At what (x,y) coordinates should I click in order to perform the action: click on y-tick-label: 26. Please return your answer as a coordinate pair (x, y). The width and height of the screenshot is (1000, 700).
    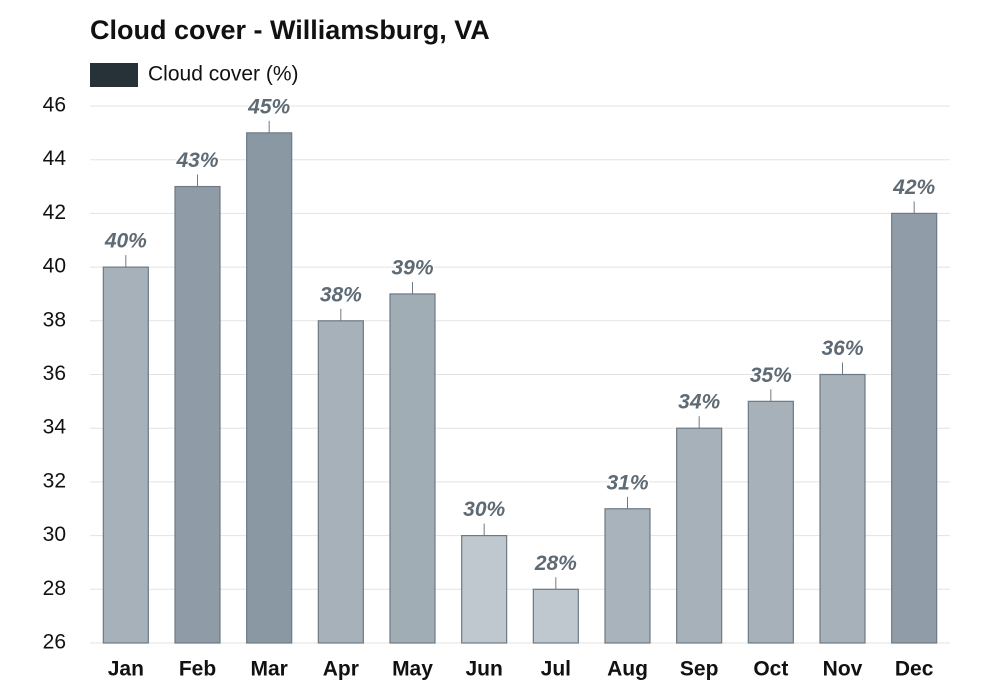
    Looking at the image, I should click on (54, 642).